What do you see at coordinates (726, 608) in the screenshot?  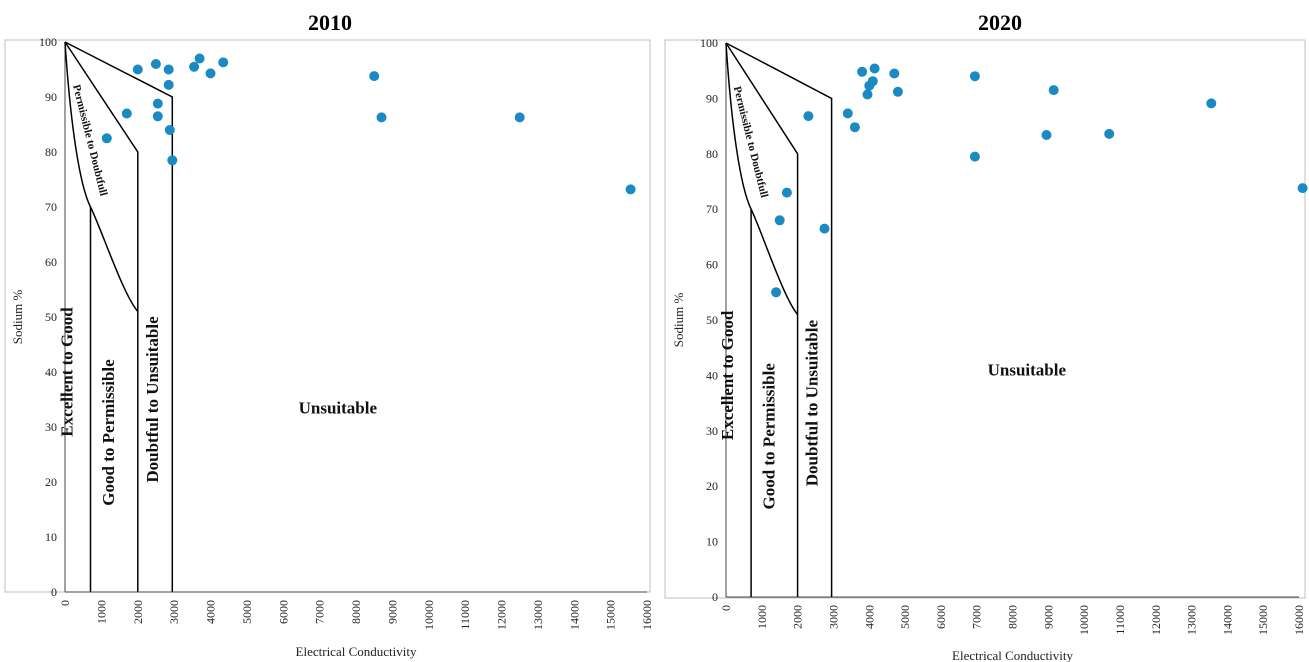 I see `x-tick-label: 0` at bounding box center [726, 608].